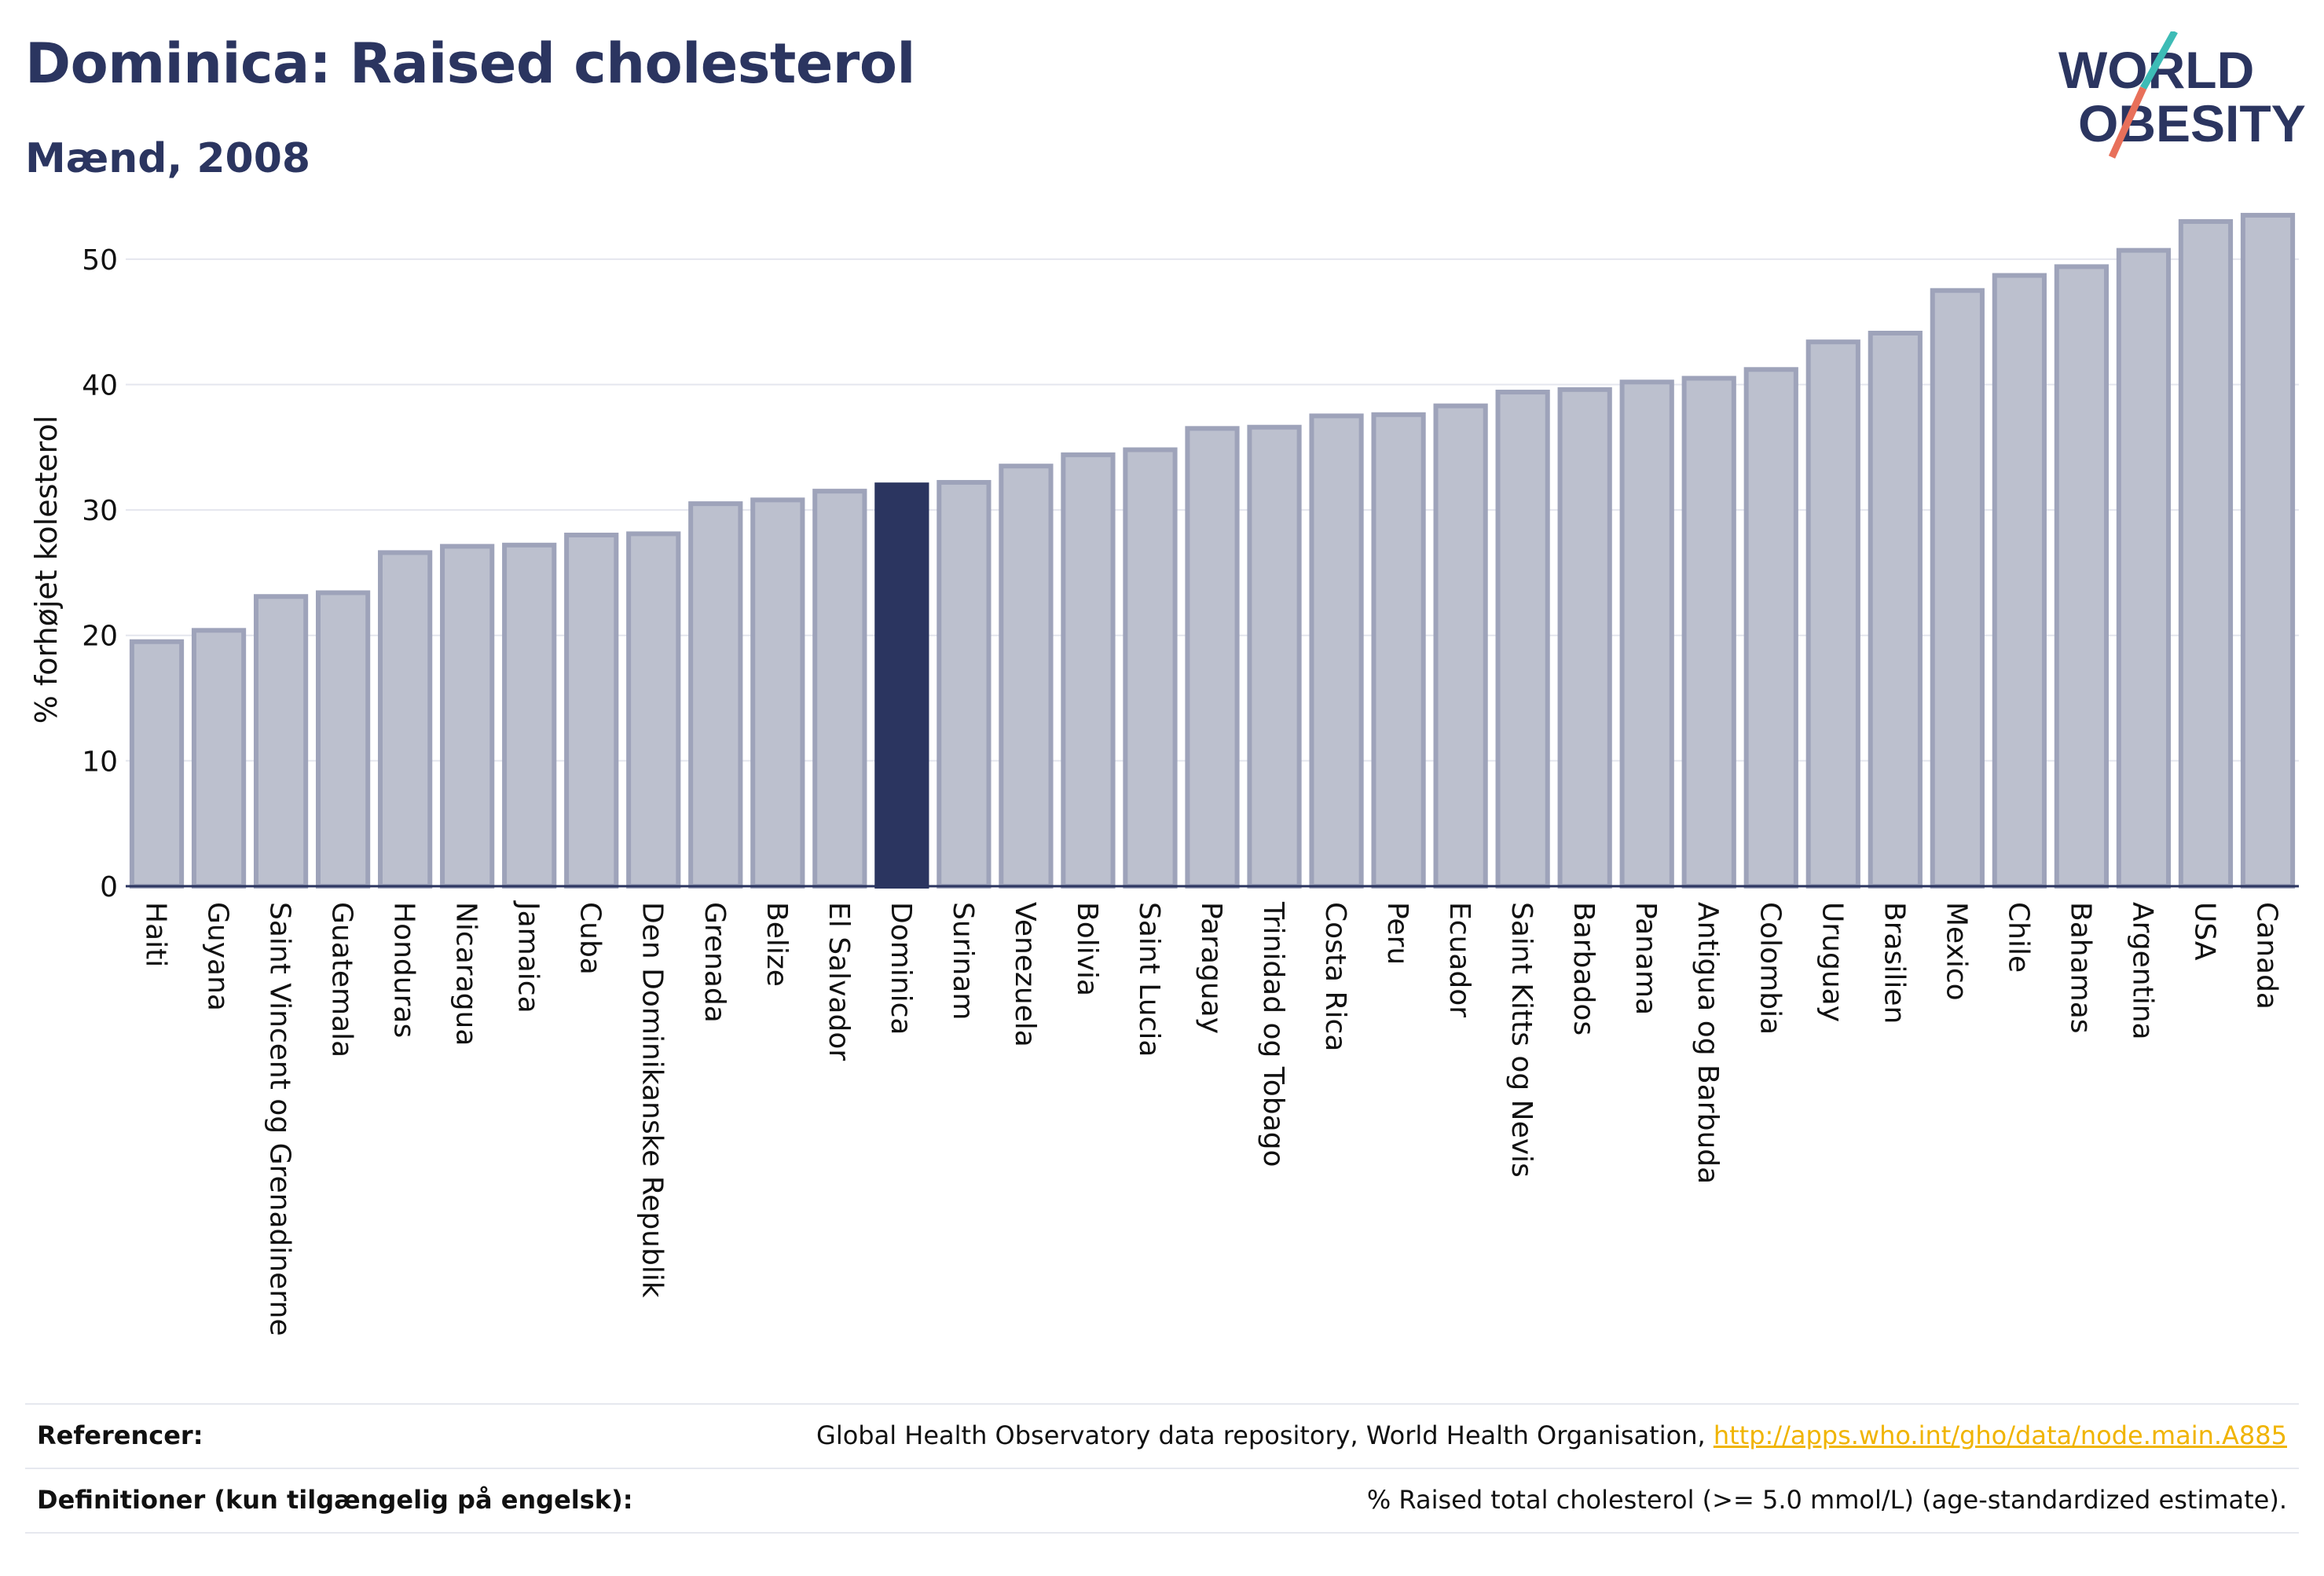 This screenshot has width=2324, height=1576. What do you see at coordinates (1212, 657) in the screenshot?
I see `bar-paraguay` at bounding box center [1212, 657].